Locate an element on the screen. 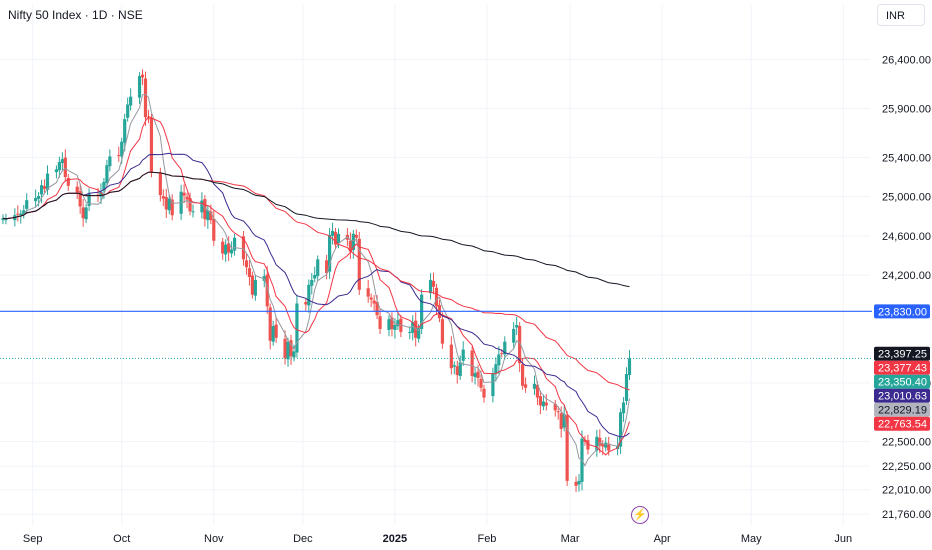 The image size is (932, 550). price-tag-label: 22,829.19 is located at coordinates (902, 411).